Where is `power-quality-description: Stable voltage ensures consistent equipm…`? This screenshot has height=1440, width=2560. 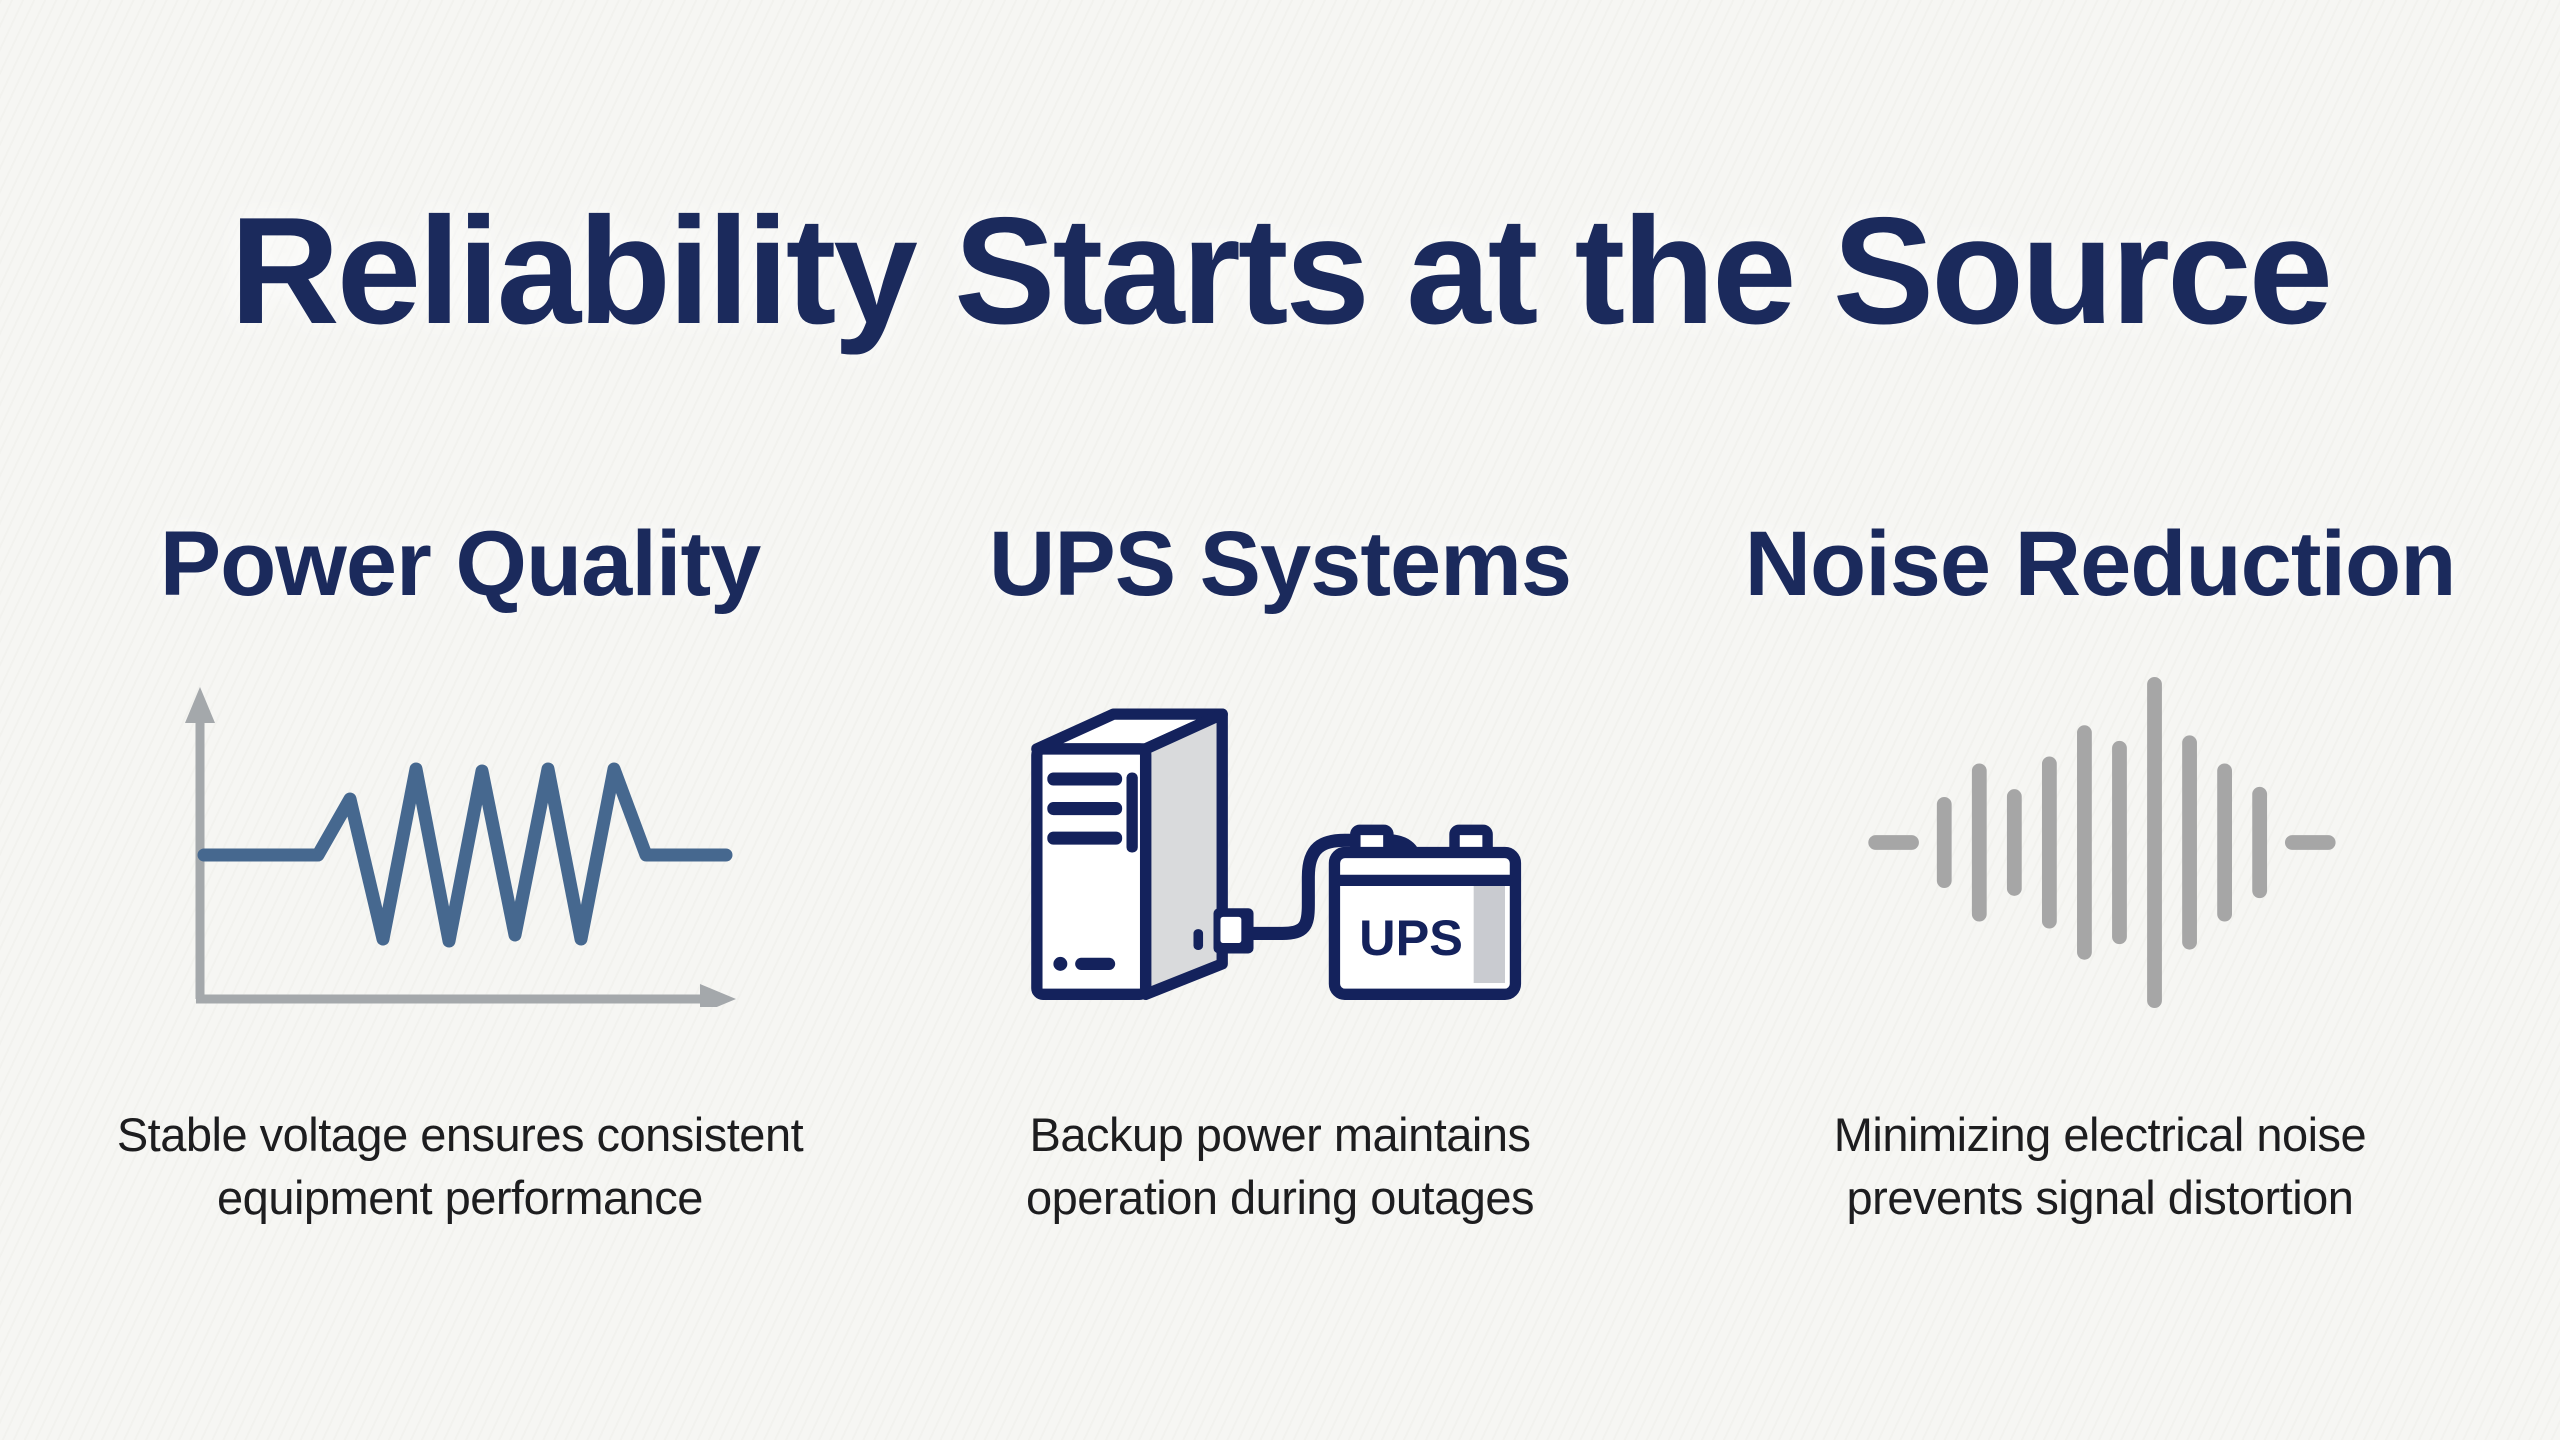
power-quality-description: Stable voltage ensures consistent equipm… is located at coordinates (460, 1166).